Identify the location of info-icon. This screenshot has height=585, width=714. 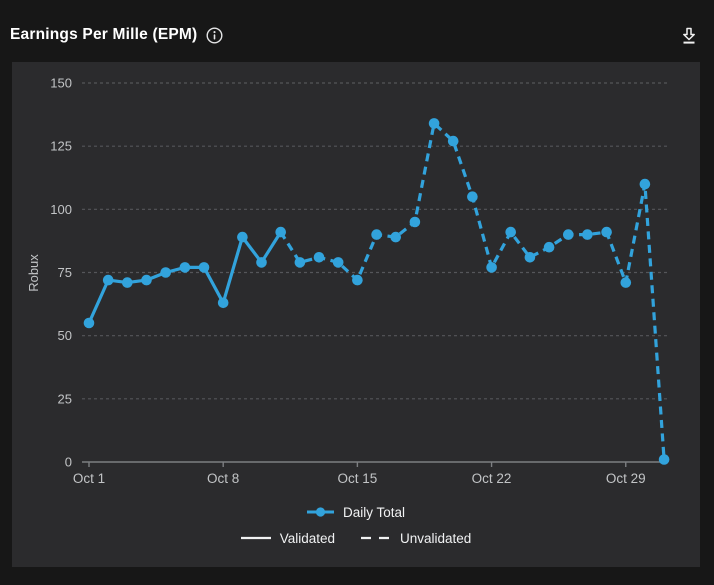
(214, 35).